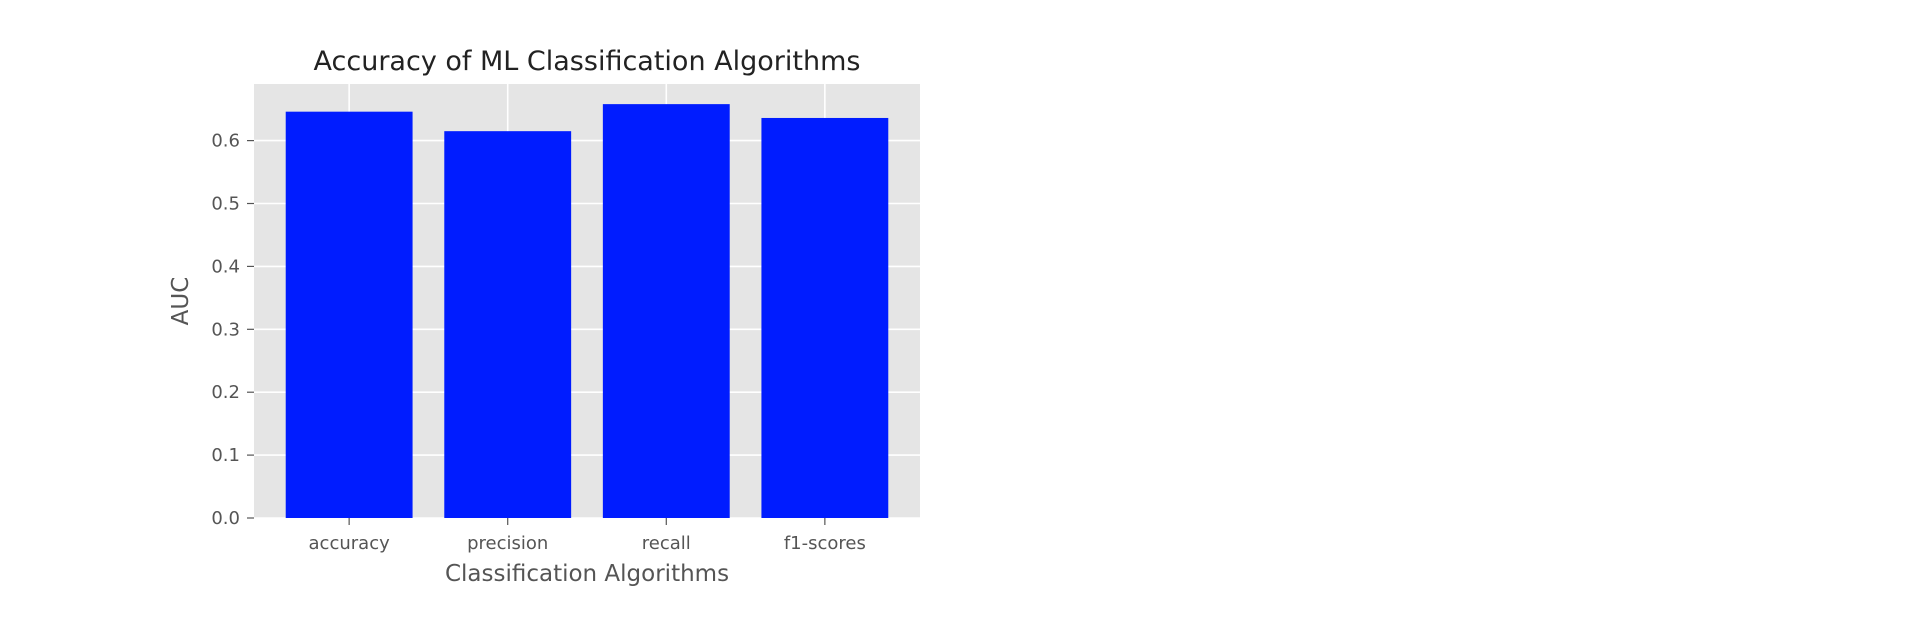 The height and width of the screenshot is (639, 1930). What do you see at coordinates (225, 455) in the screenshot?
I see `y-tick-label: 0.1` at bounding box center [225, 455].